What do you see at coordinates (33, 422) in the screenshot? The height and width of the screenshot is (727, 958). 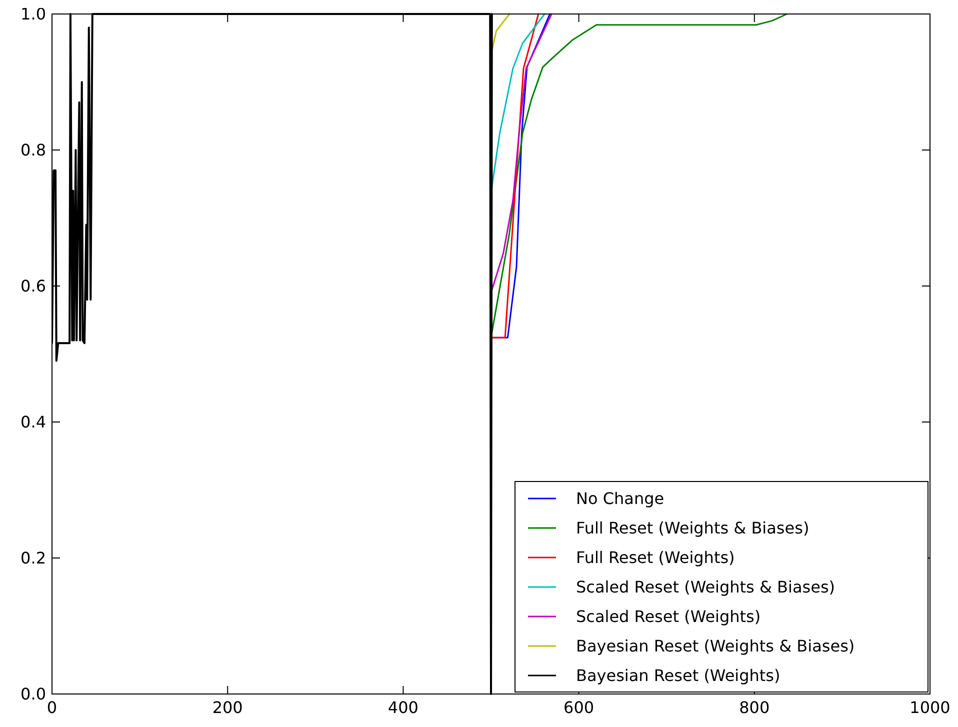 I see `y-tick-label: 0.4` at bounding box center [33, 422].